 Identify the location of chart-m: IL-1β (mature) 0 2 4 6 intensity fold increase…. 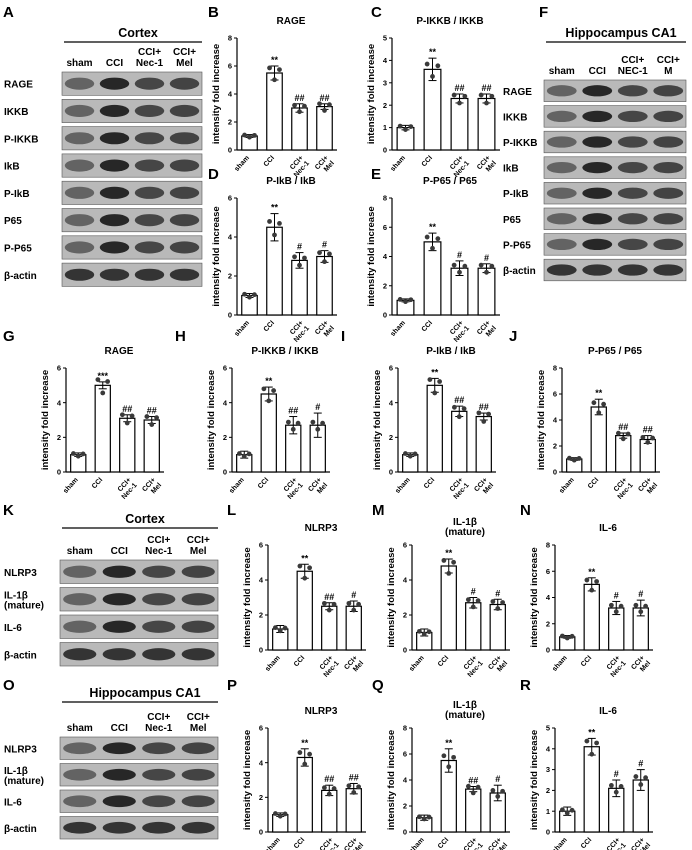
(448, 598).